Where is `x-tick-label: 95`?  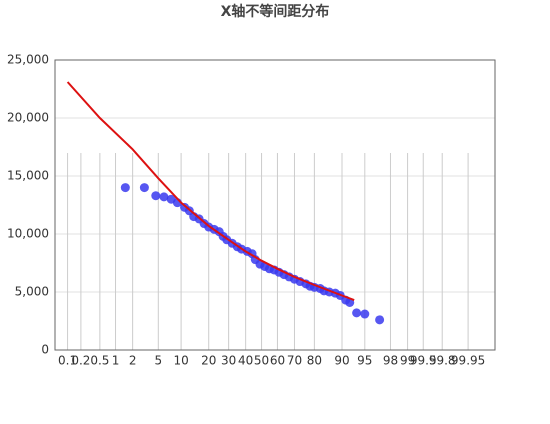 x-tick-label: 95 is located at coordinates (364, 361).